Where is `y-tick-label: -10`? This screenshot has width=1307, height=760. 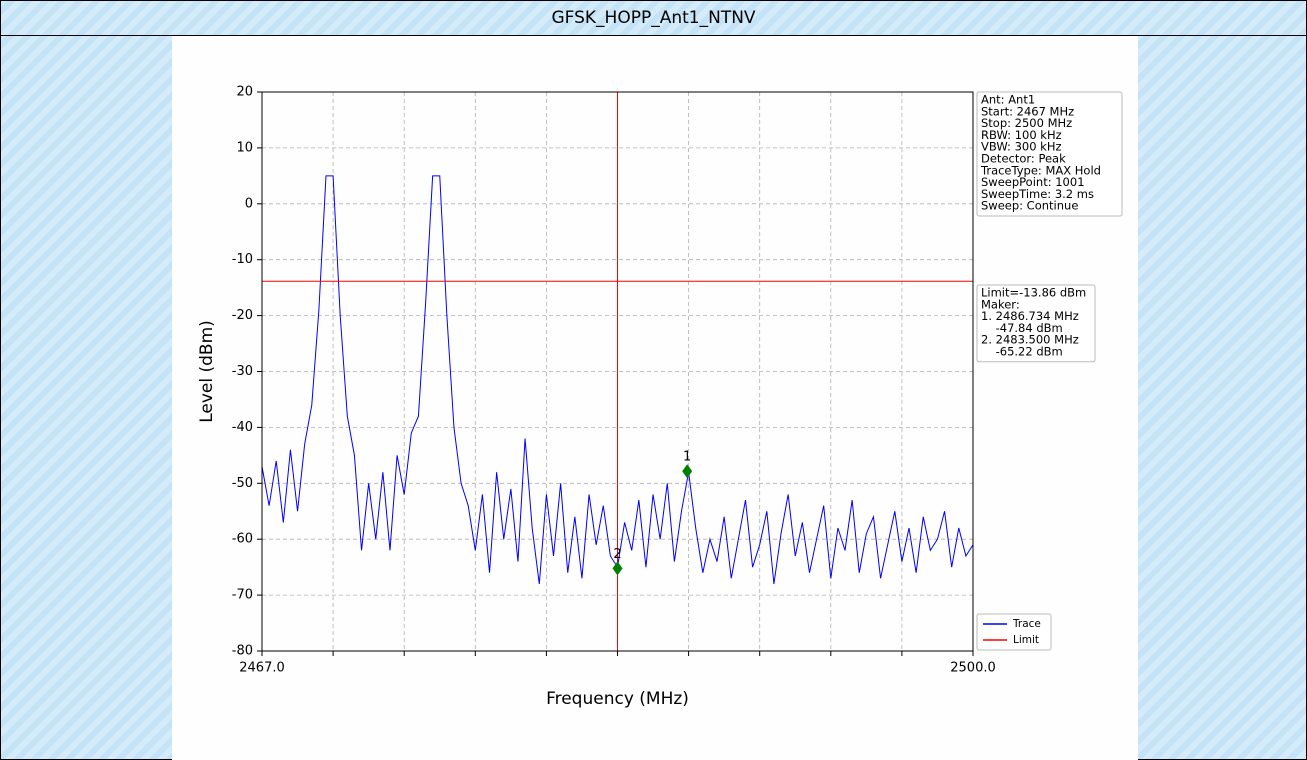 y-tick-label: -10 is located at coordinates (242, 259).